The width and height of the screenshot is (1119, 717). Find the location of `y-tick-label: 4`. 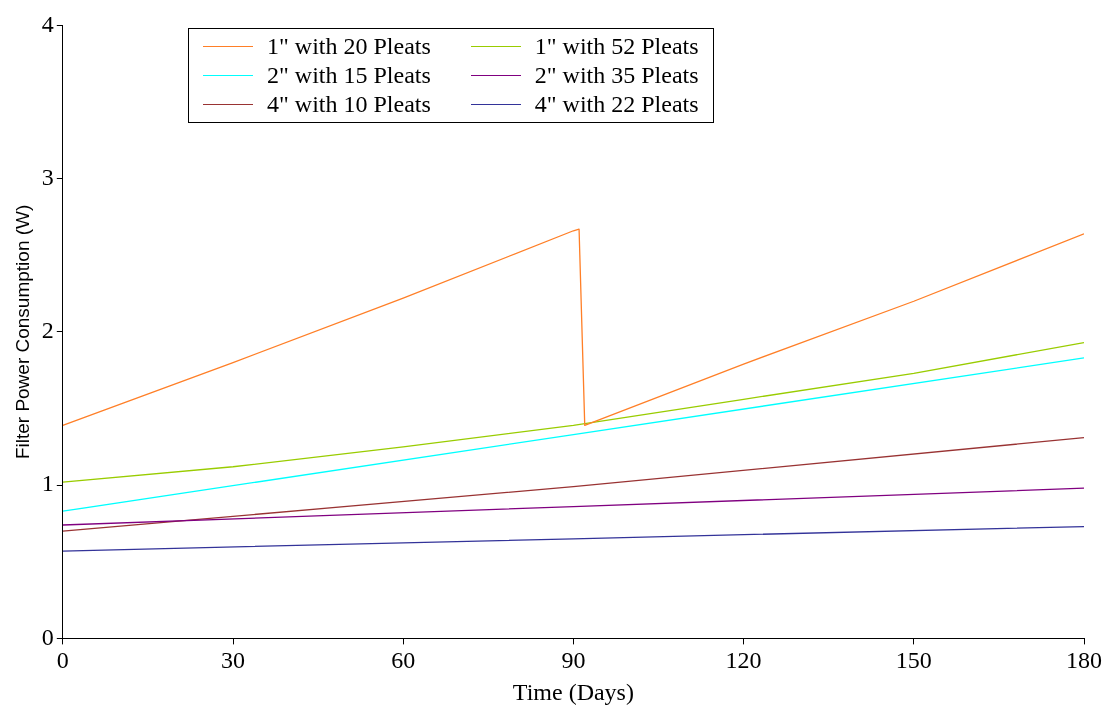

y-tick-label: 4 is located at coordinates (47, 23).